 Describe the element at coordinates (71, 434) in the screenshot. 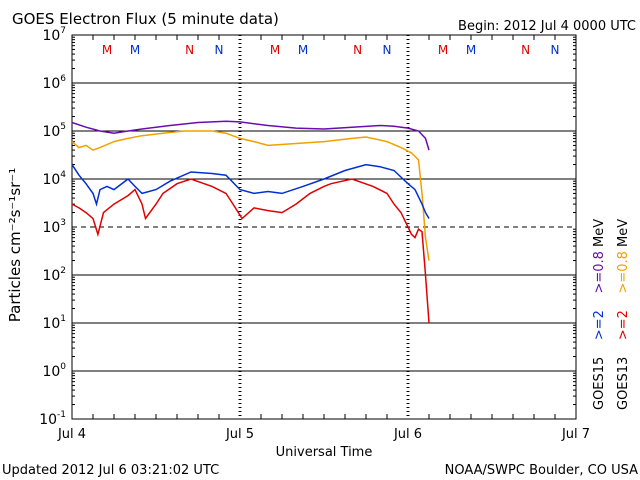

I see `x-tick-label: Jul 4` at that location.